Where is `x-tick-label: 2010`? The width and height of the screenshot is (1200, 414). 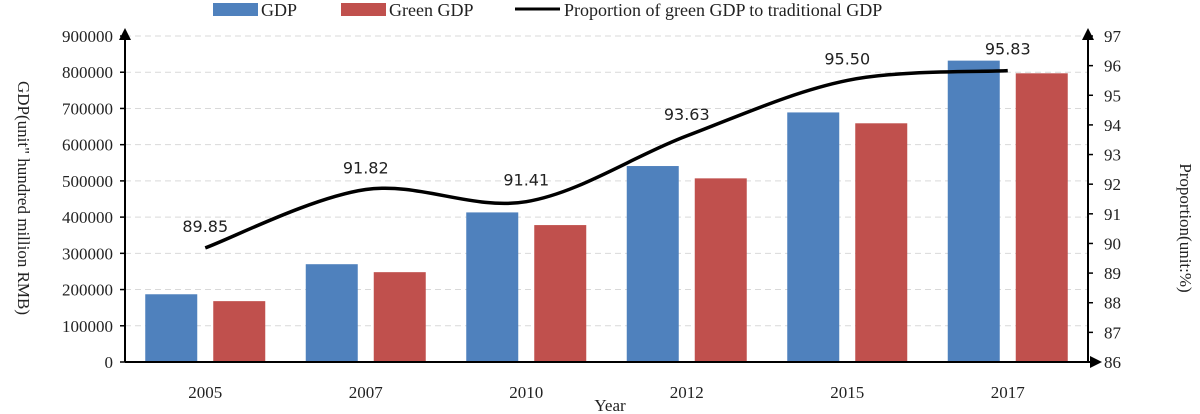
x-tick-label: 2010 is located at coordinates (526, 392).